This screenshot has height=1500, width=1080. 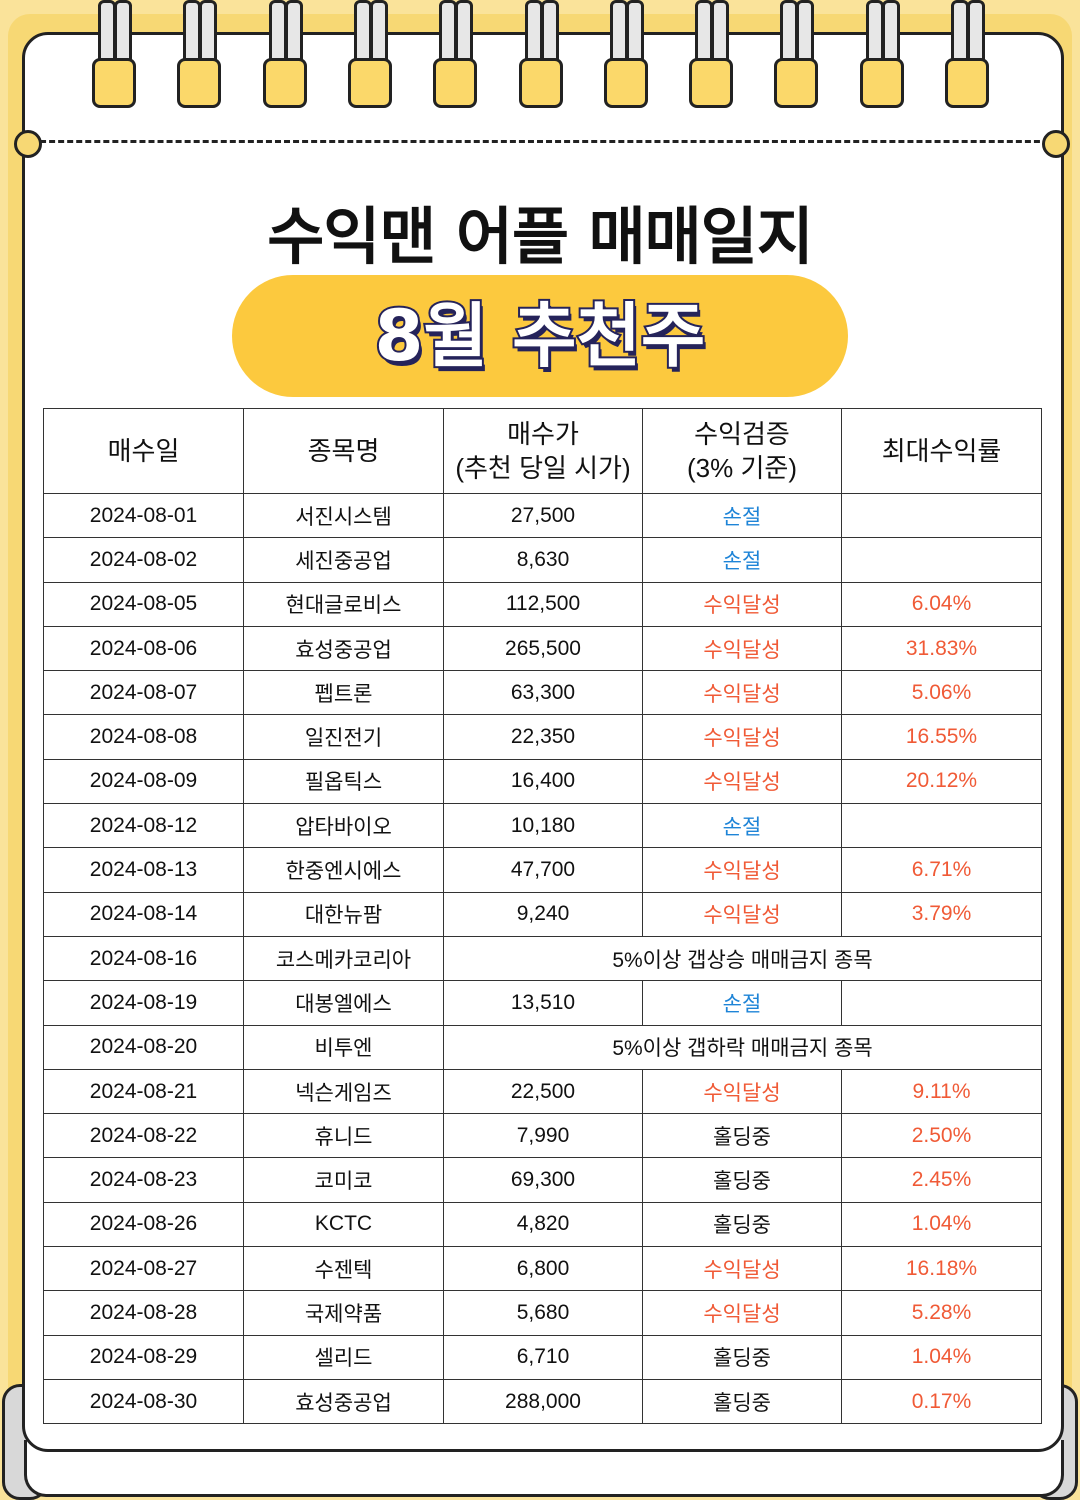 What do you see at coordinates (941, 648) in the screenshot?
I see `cell-max-return: 31.83%` at bounding box center [941, 648].